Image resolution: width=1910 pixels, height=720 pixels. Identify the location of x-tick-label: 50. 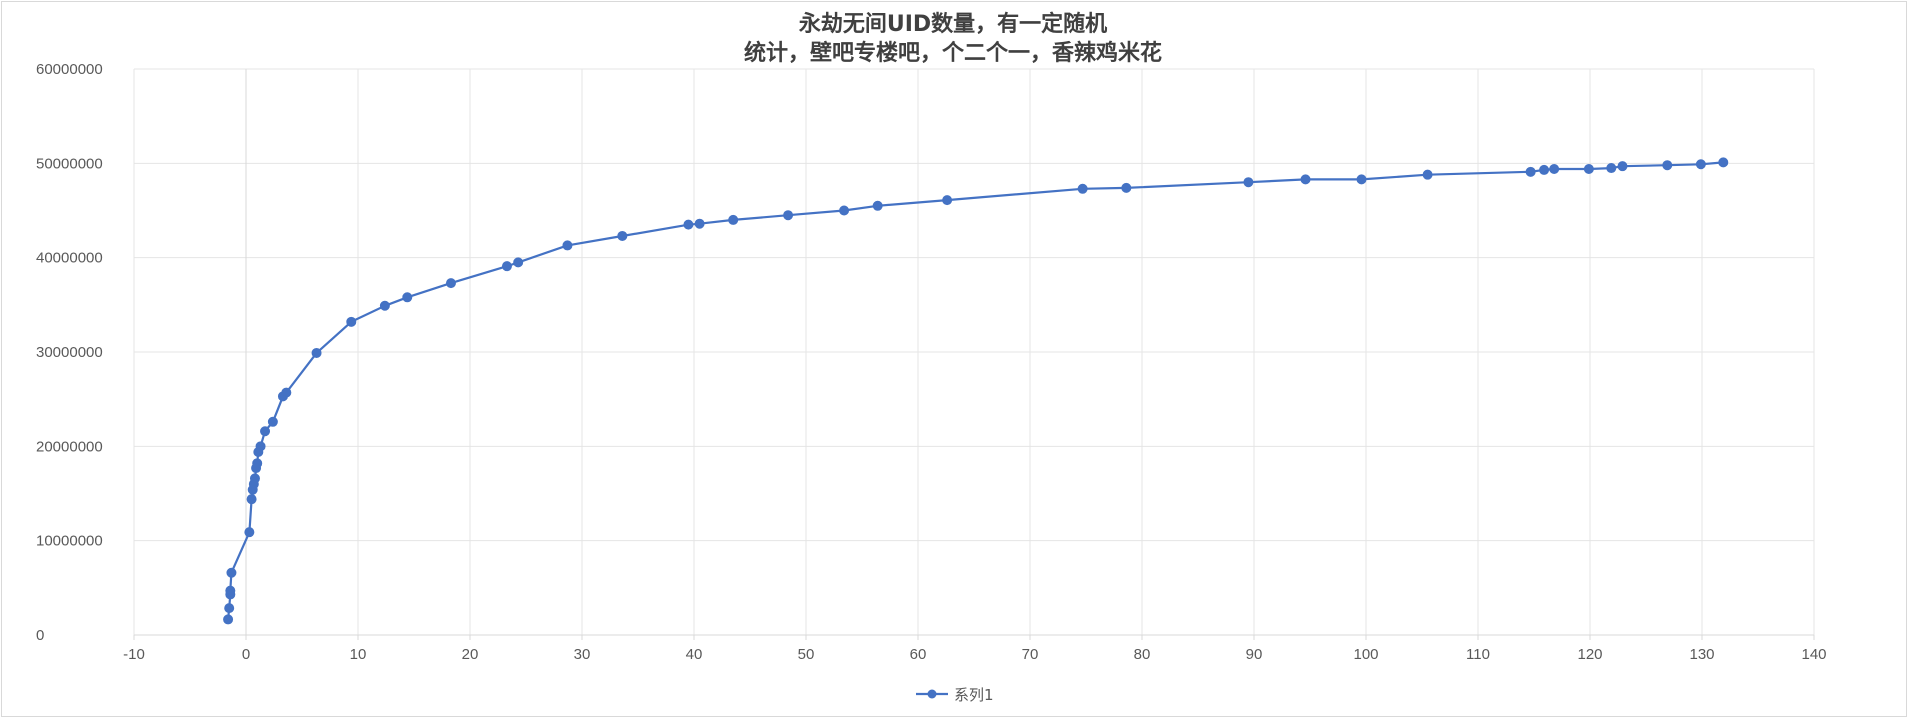
(806, 654).